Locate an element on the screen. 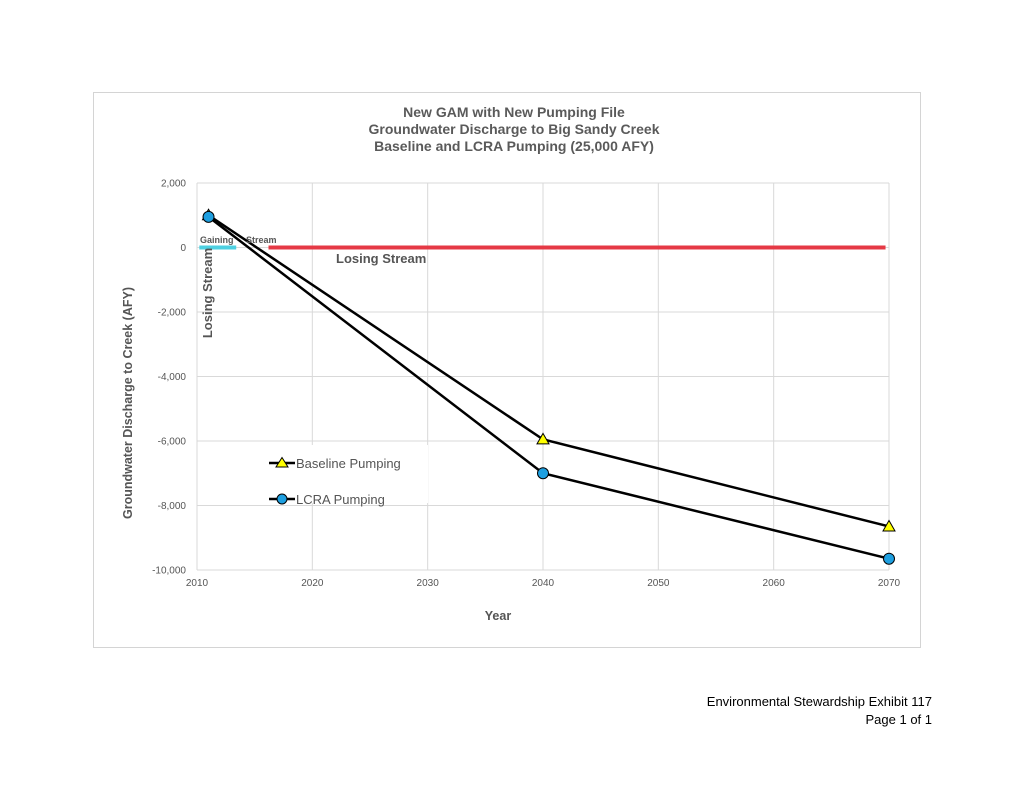 This screenshot has width=1024, height=791. gaining-label: Gaining is located at coordinates (217, 240).